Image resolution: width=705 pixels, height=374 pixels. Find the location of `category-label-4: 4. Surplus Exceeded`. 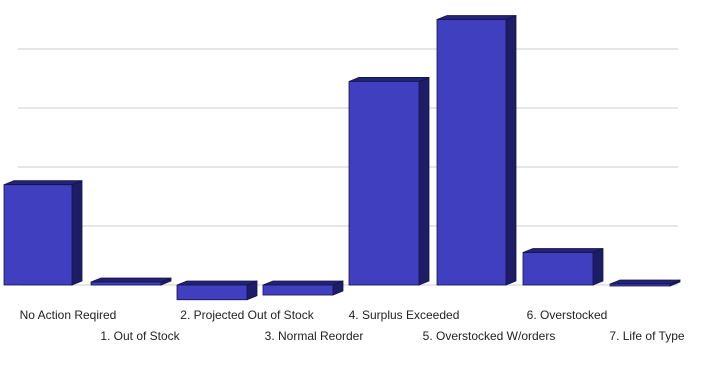

category-label-4: 4. Surplus Exceeded is located at coordinates (404, 315).